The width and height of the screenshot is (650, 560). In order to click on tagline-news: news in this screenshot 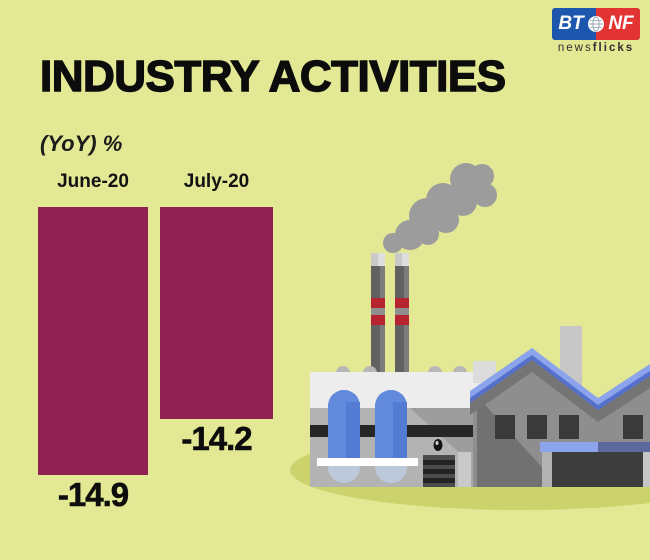, I will do `click(575, 48)`.